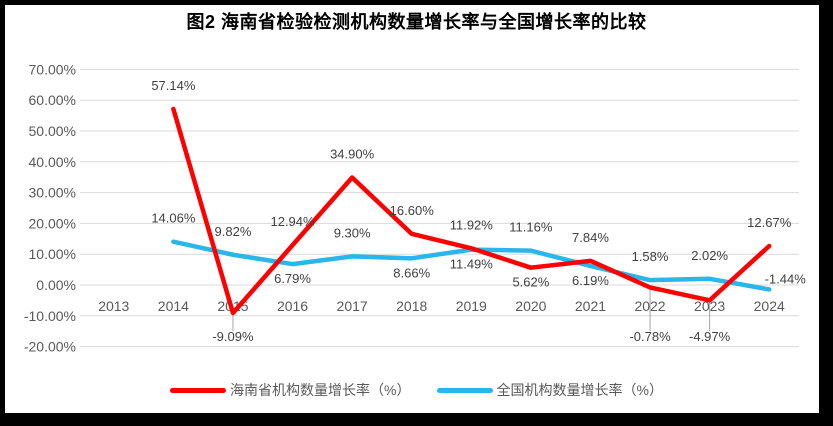  What do you see at coordinates (50, 347) in the screenshot?
I see `y-axis-tick-label: -20.00%` at bounding box center [50, 347].